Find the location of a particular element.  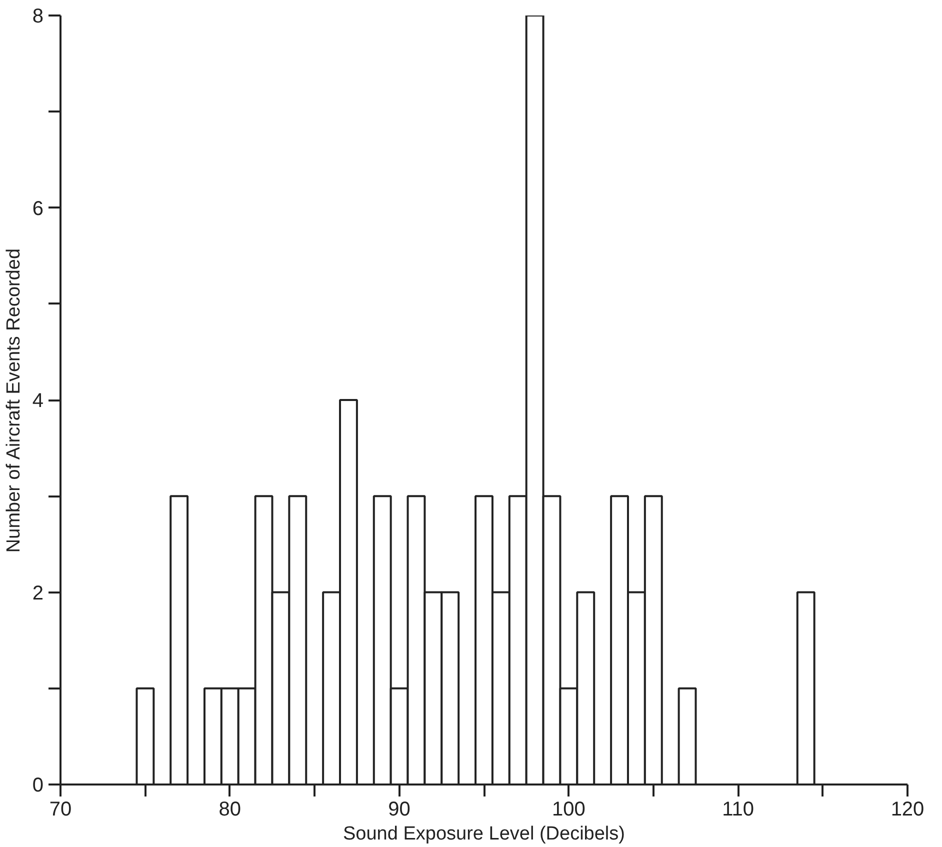

x-tick-label: 80 is located at coordinates (230, 809).